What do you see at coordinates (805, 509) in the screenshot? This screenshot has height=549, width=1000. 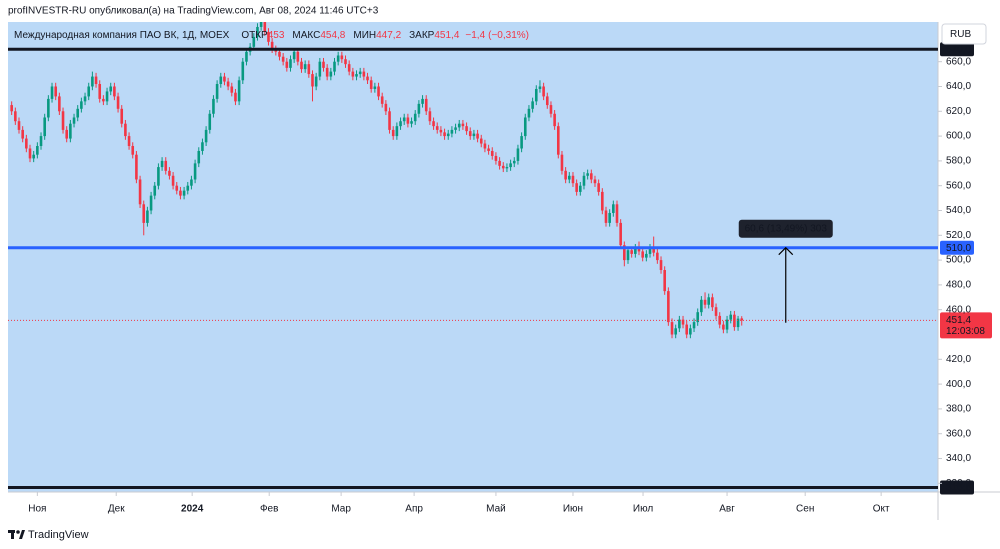 I see `x-tick-label: Сен` at bounding box center [805, 509].